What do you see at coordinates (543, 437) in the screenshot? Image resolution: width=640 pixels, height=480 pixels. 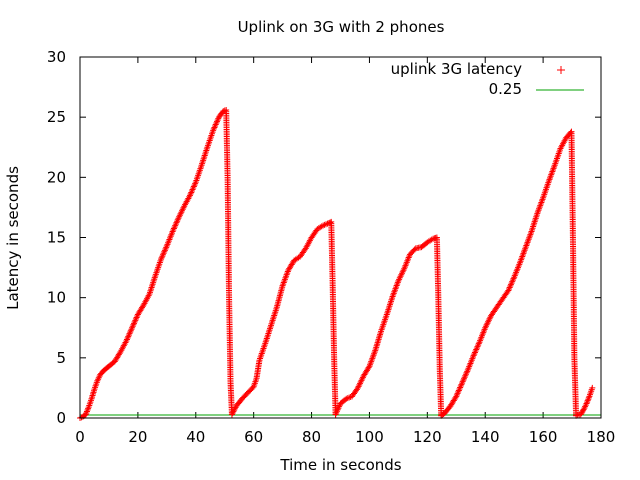 I see `x-tick-label: 160` at bounding box center [543, 437].